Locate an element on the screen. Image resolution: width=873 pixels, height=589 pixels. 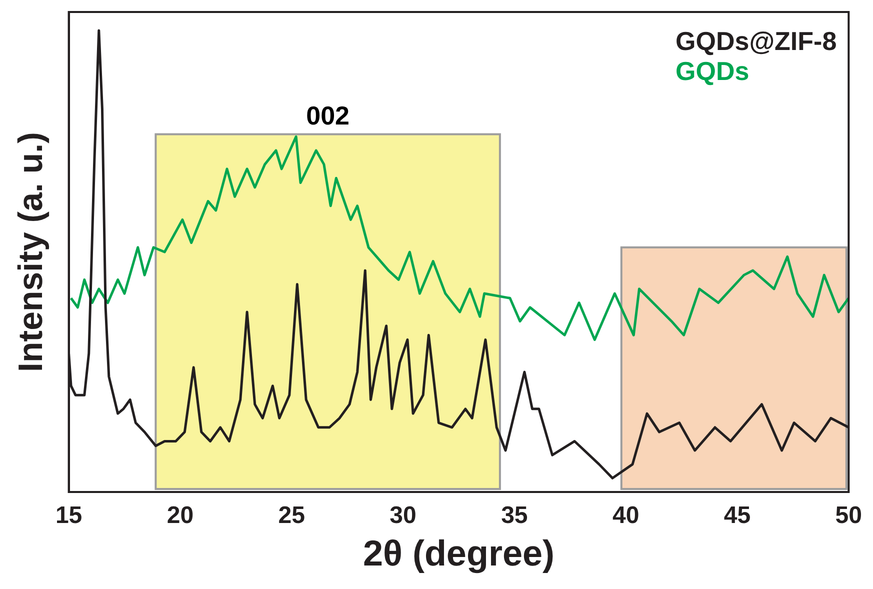
y-axis-title: Intensity (a. u.) is located at coordinates (31, 252).